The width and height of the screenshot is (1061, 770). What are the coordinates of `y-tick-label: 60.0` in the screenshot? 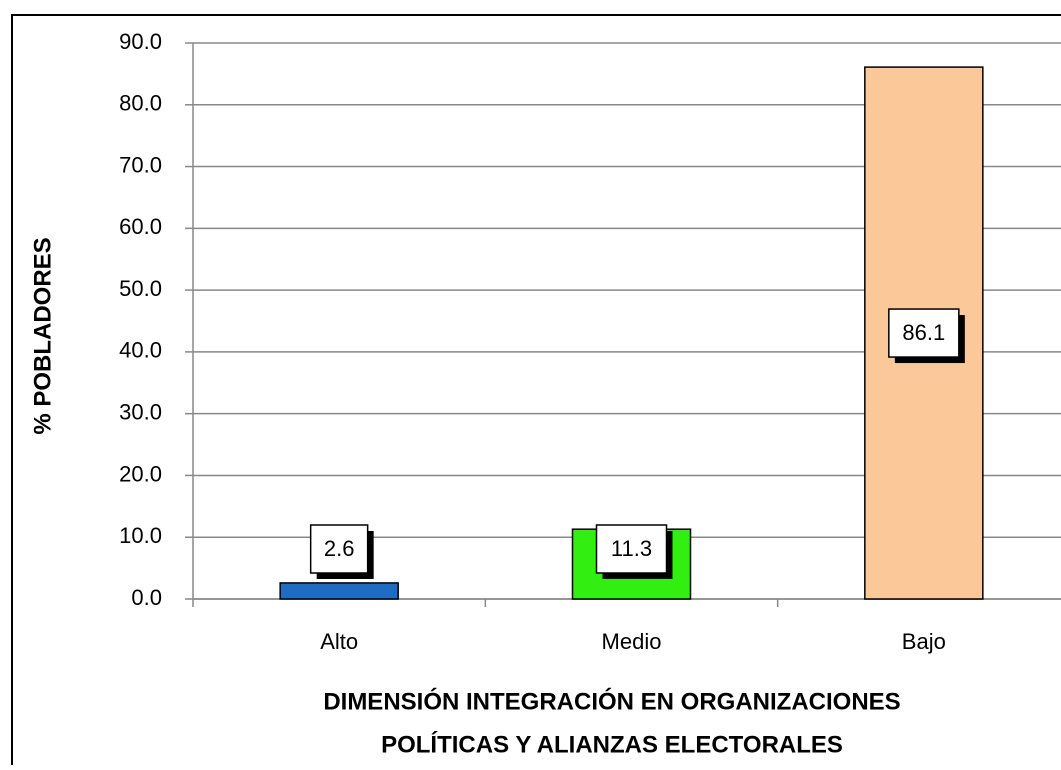 It's located at (140, 226).